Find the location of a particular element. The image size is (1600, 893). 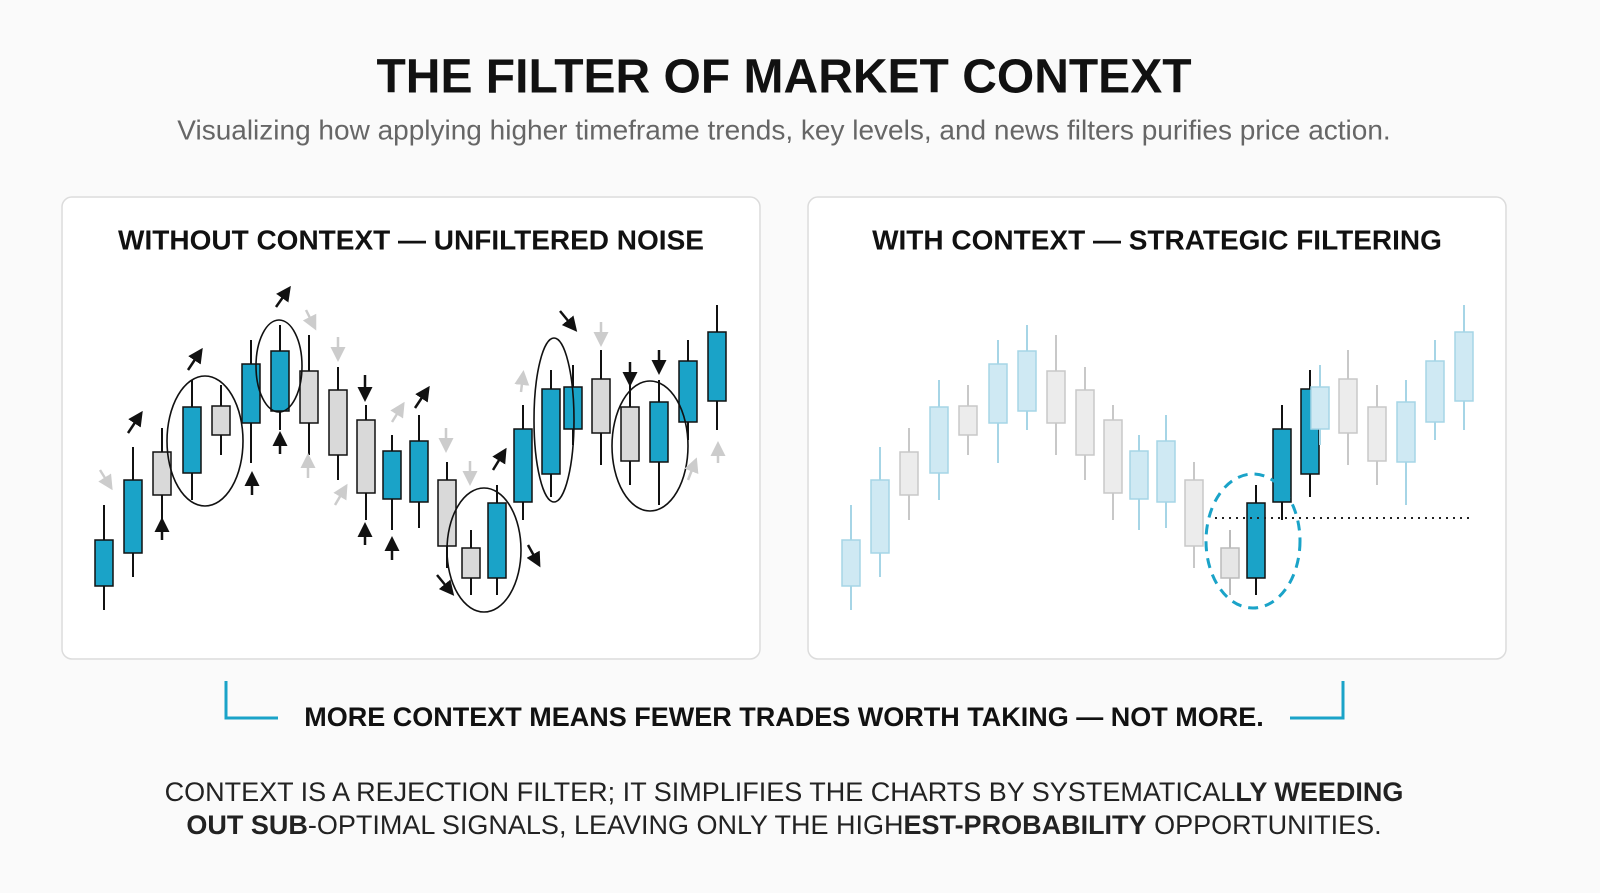

footer-segment: OUT SUB is located at coordinates (247, 825).